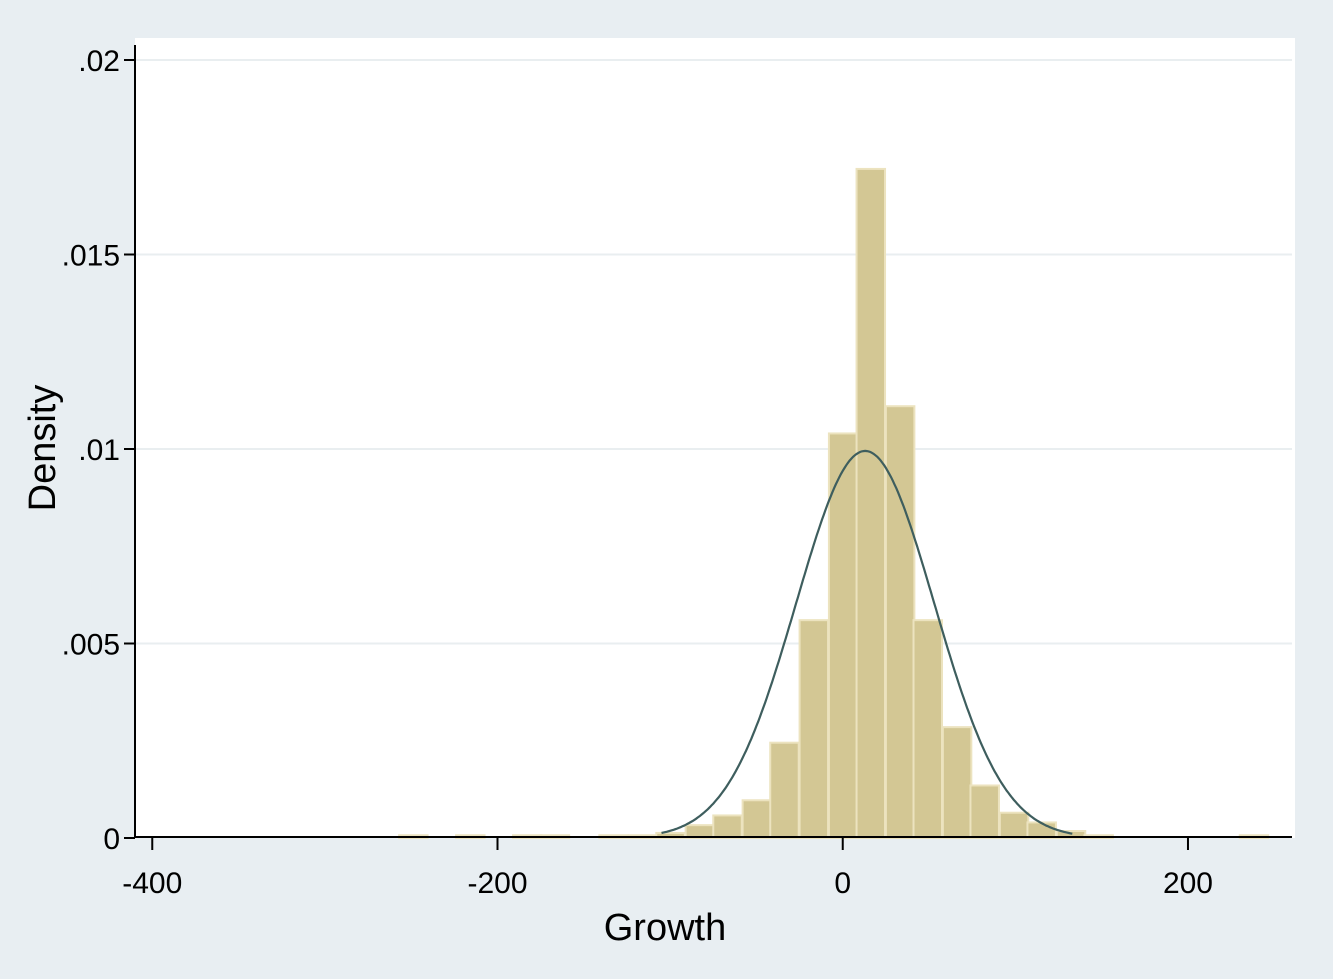 The image size is (1333, 979). Describe the element at coordinates (43, 448) in the screenshot. I see `y-axis-label: Density` at that location.